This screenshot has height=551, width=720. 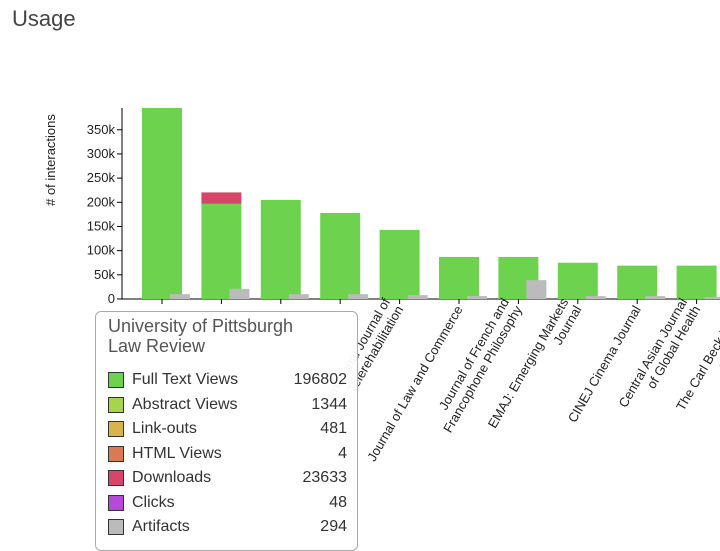 What do you see at coordinates (227, 503) in the screenshot?
I see `tooltip-row: Clicks 48` at bounding box center [227, 503].